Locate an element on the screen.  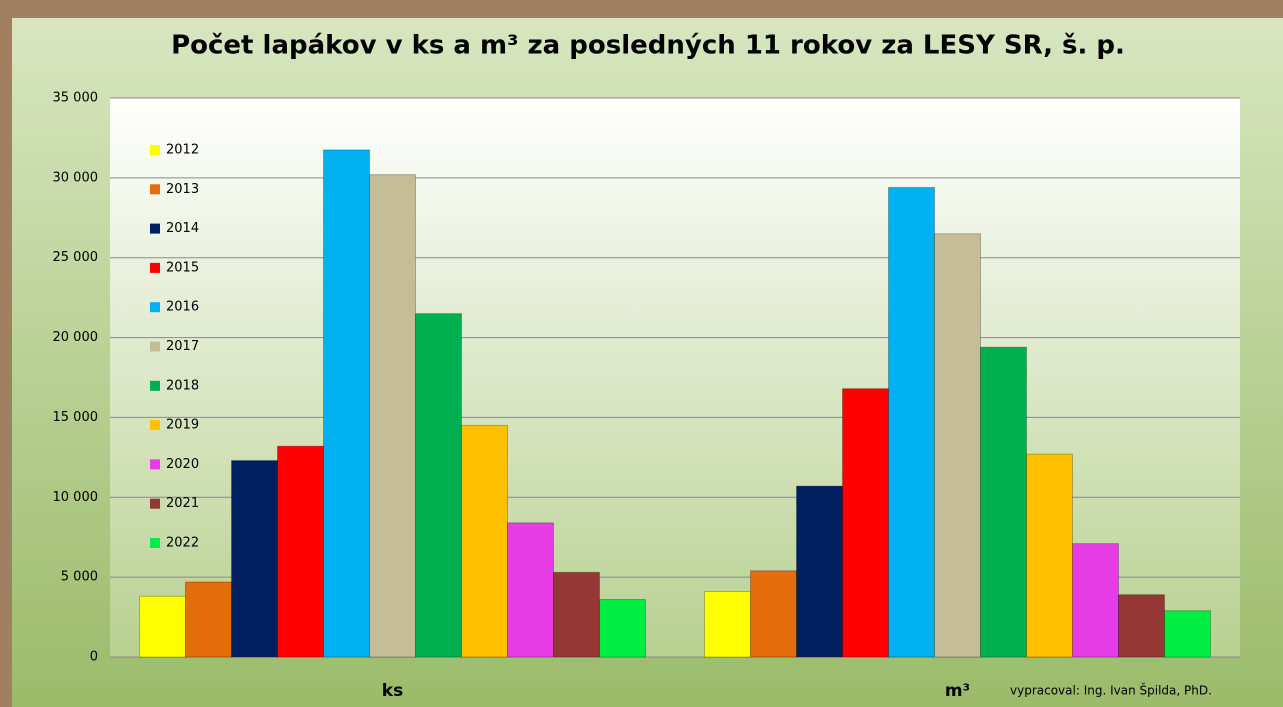
legend-label: 2016 is located at coordinates (182, 307).